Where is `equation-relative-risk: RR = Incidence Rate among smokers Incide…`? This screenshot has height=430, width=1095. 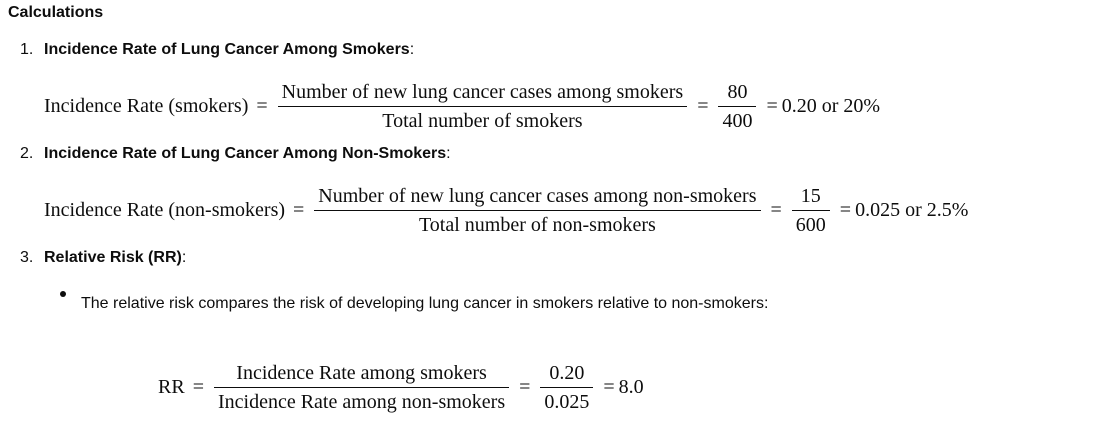
equation-relative-risk: RR = Incidence Rate among smokers Incide… is located at coordinates (401, 387).